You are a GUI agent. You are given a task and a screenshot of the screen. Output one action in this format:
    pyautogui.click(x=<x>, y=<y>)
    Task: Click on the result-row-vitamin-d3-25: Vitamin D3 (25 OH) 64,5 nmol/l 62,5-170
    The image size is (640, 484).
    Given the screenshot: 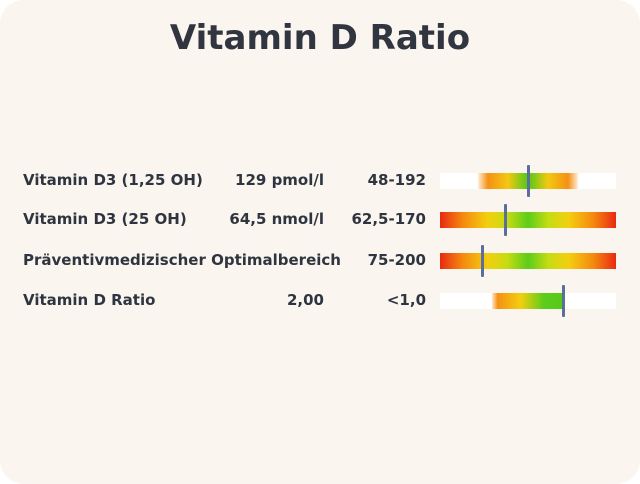 What is the action you would take?
    pyautogui.click(x=320, y=220)
    